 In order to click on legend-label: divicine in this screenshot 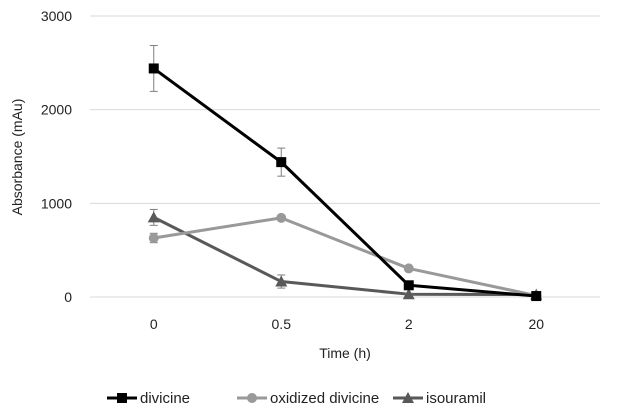, I will do `click(165, 398)`.